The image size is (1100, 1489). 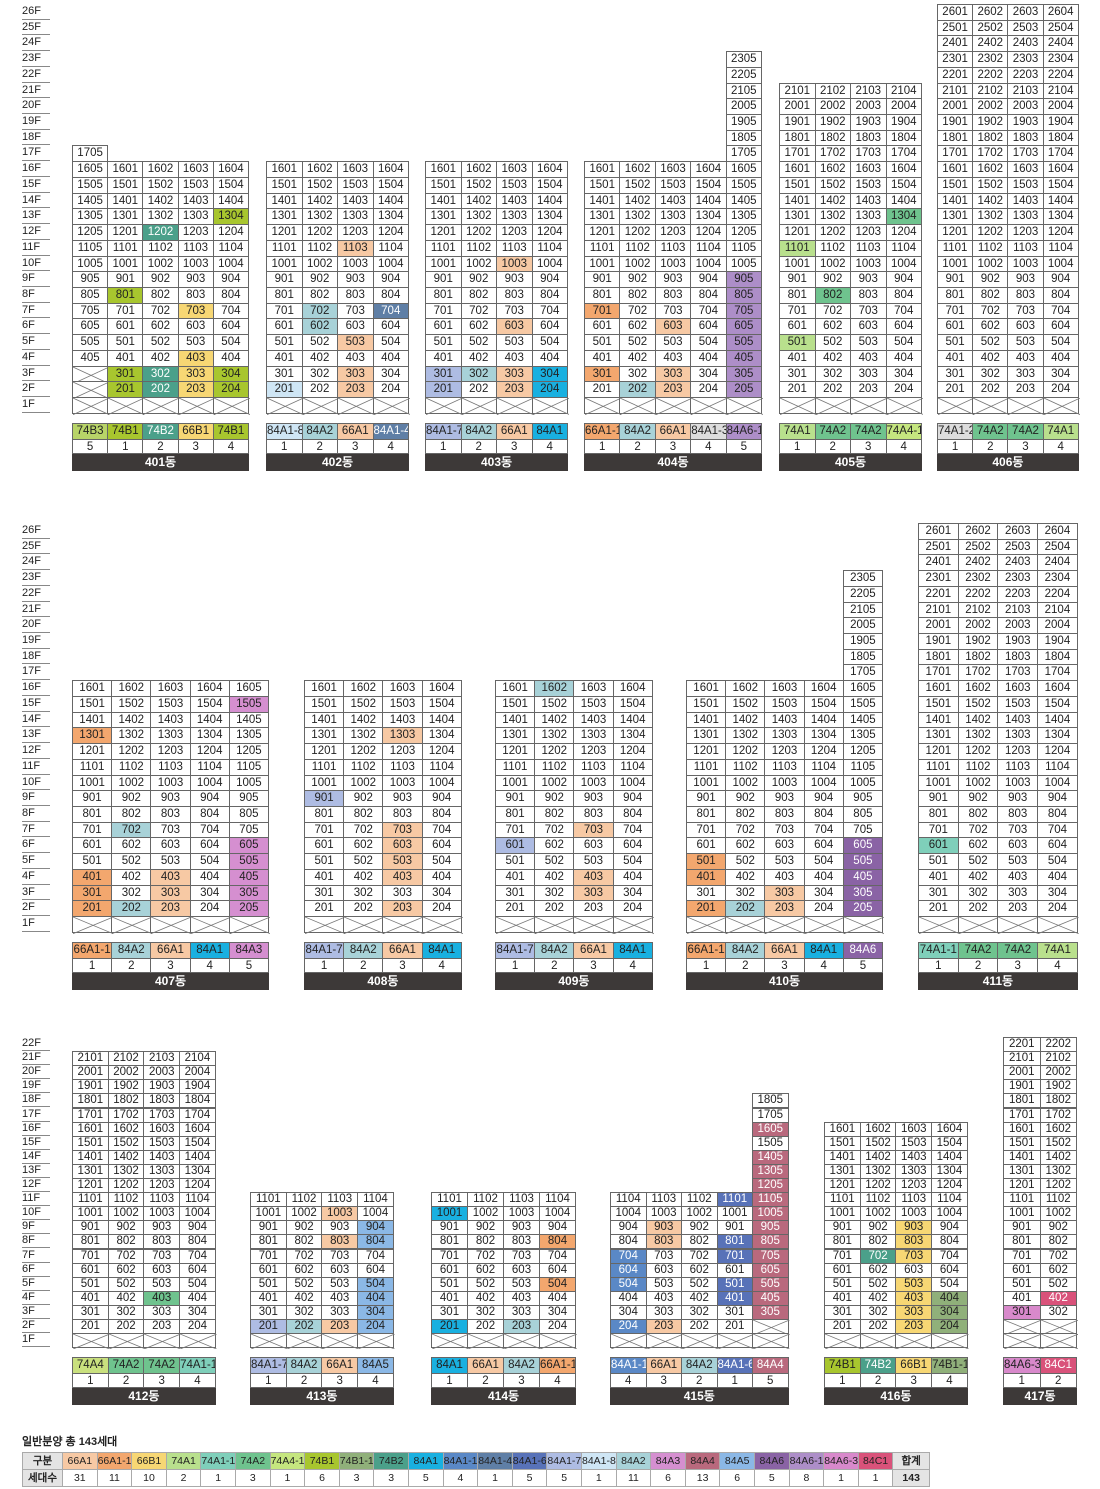 I want to click on unit-cell: 1503, so click(x=514, y=185).